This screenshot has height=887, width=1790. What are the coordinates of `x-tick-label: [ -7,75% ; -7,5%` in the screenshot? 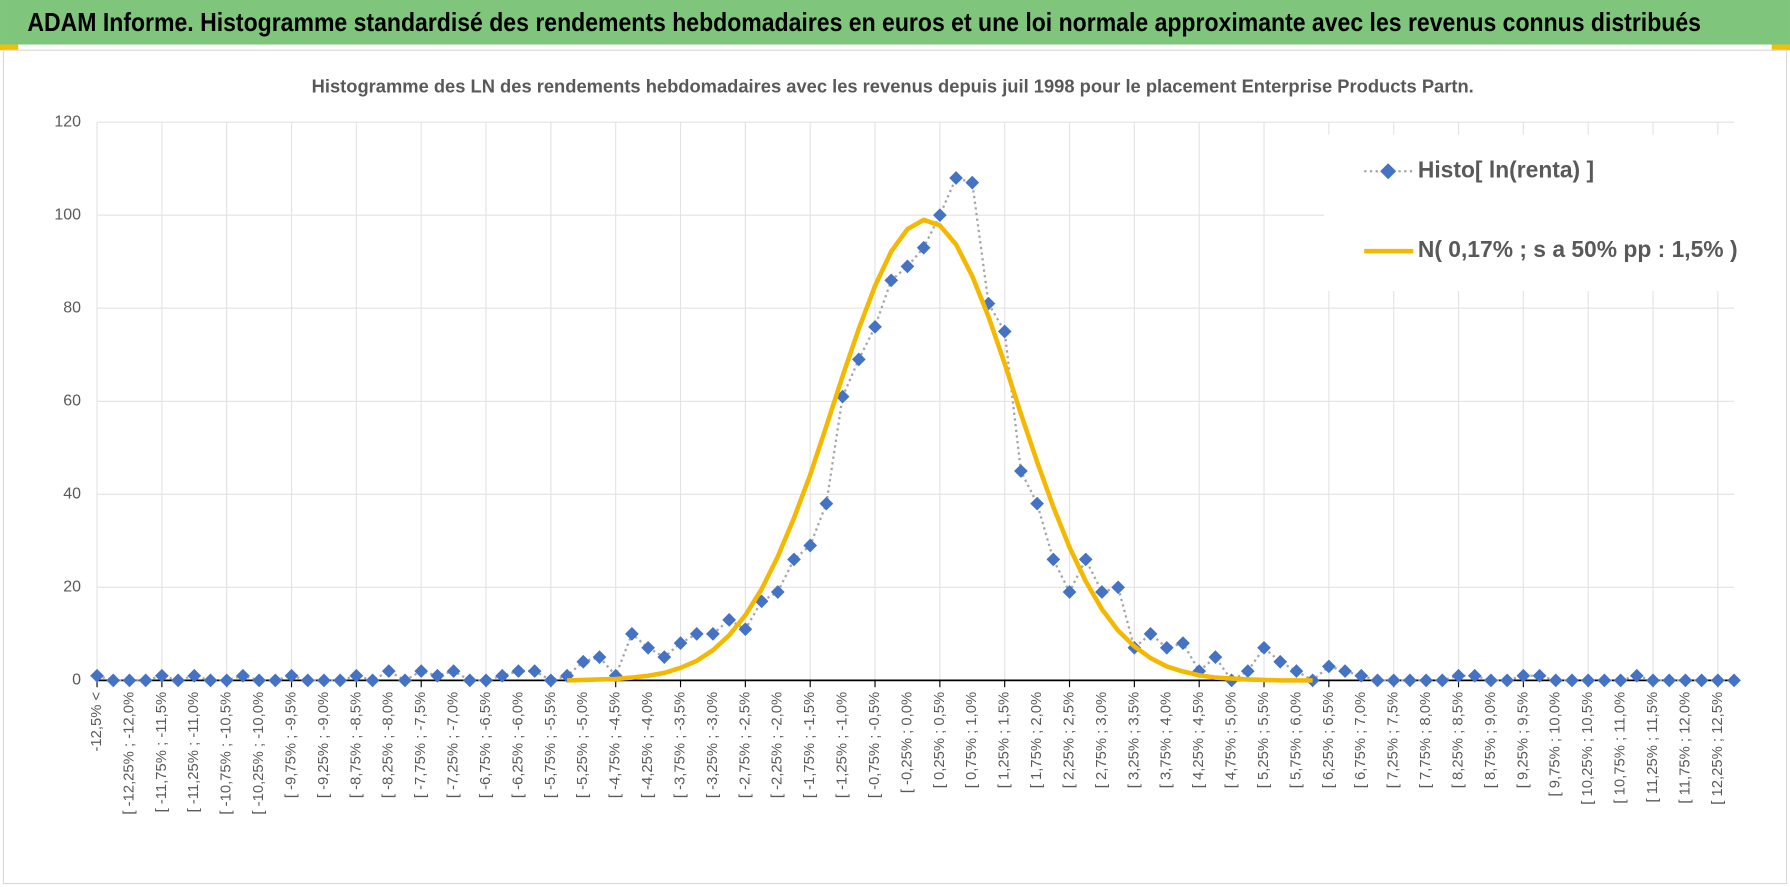 It's located at (421, 745).